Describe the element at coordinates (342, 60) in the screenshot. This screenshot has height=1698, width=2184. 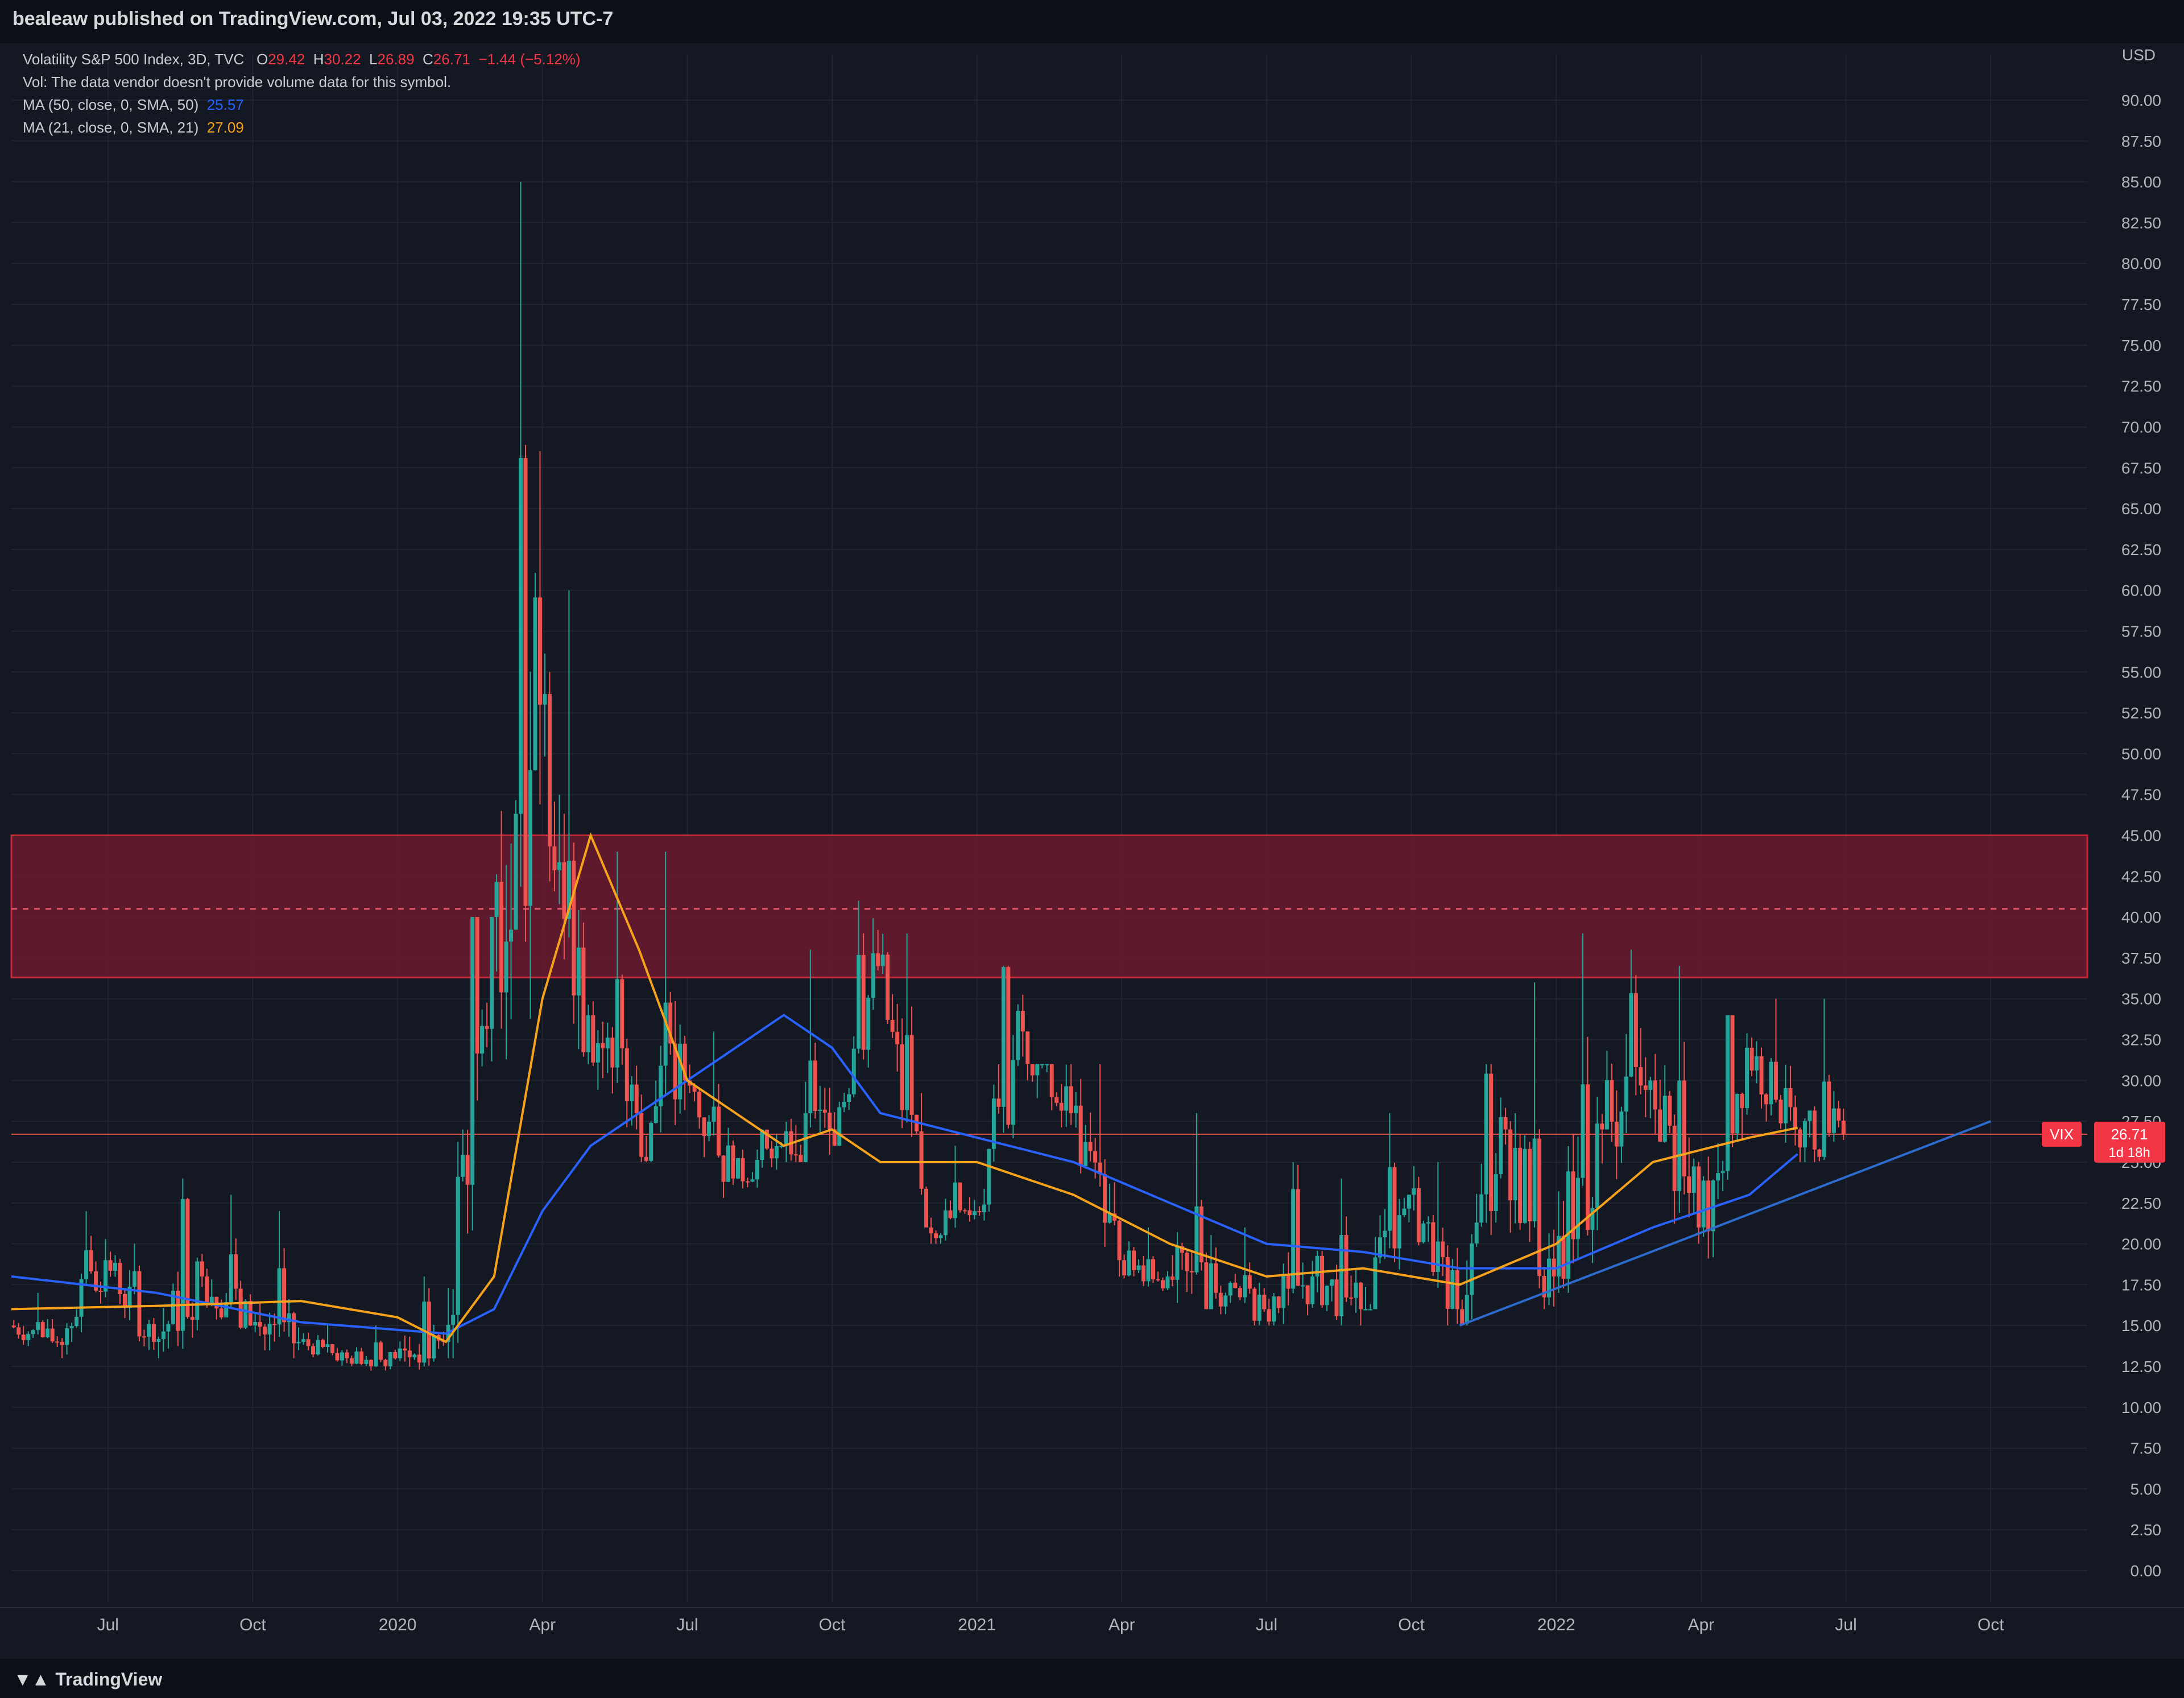
I see `legend-high: 30.22` at that location.